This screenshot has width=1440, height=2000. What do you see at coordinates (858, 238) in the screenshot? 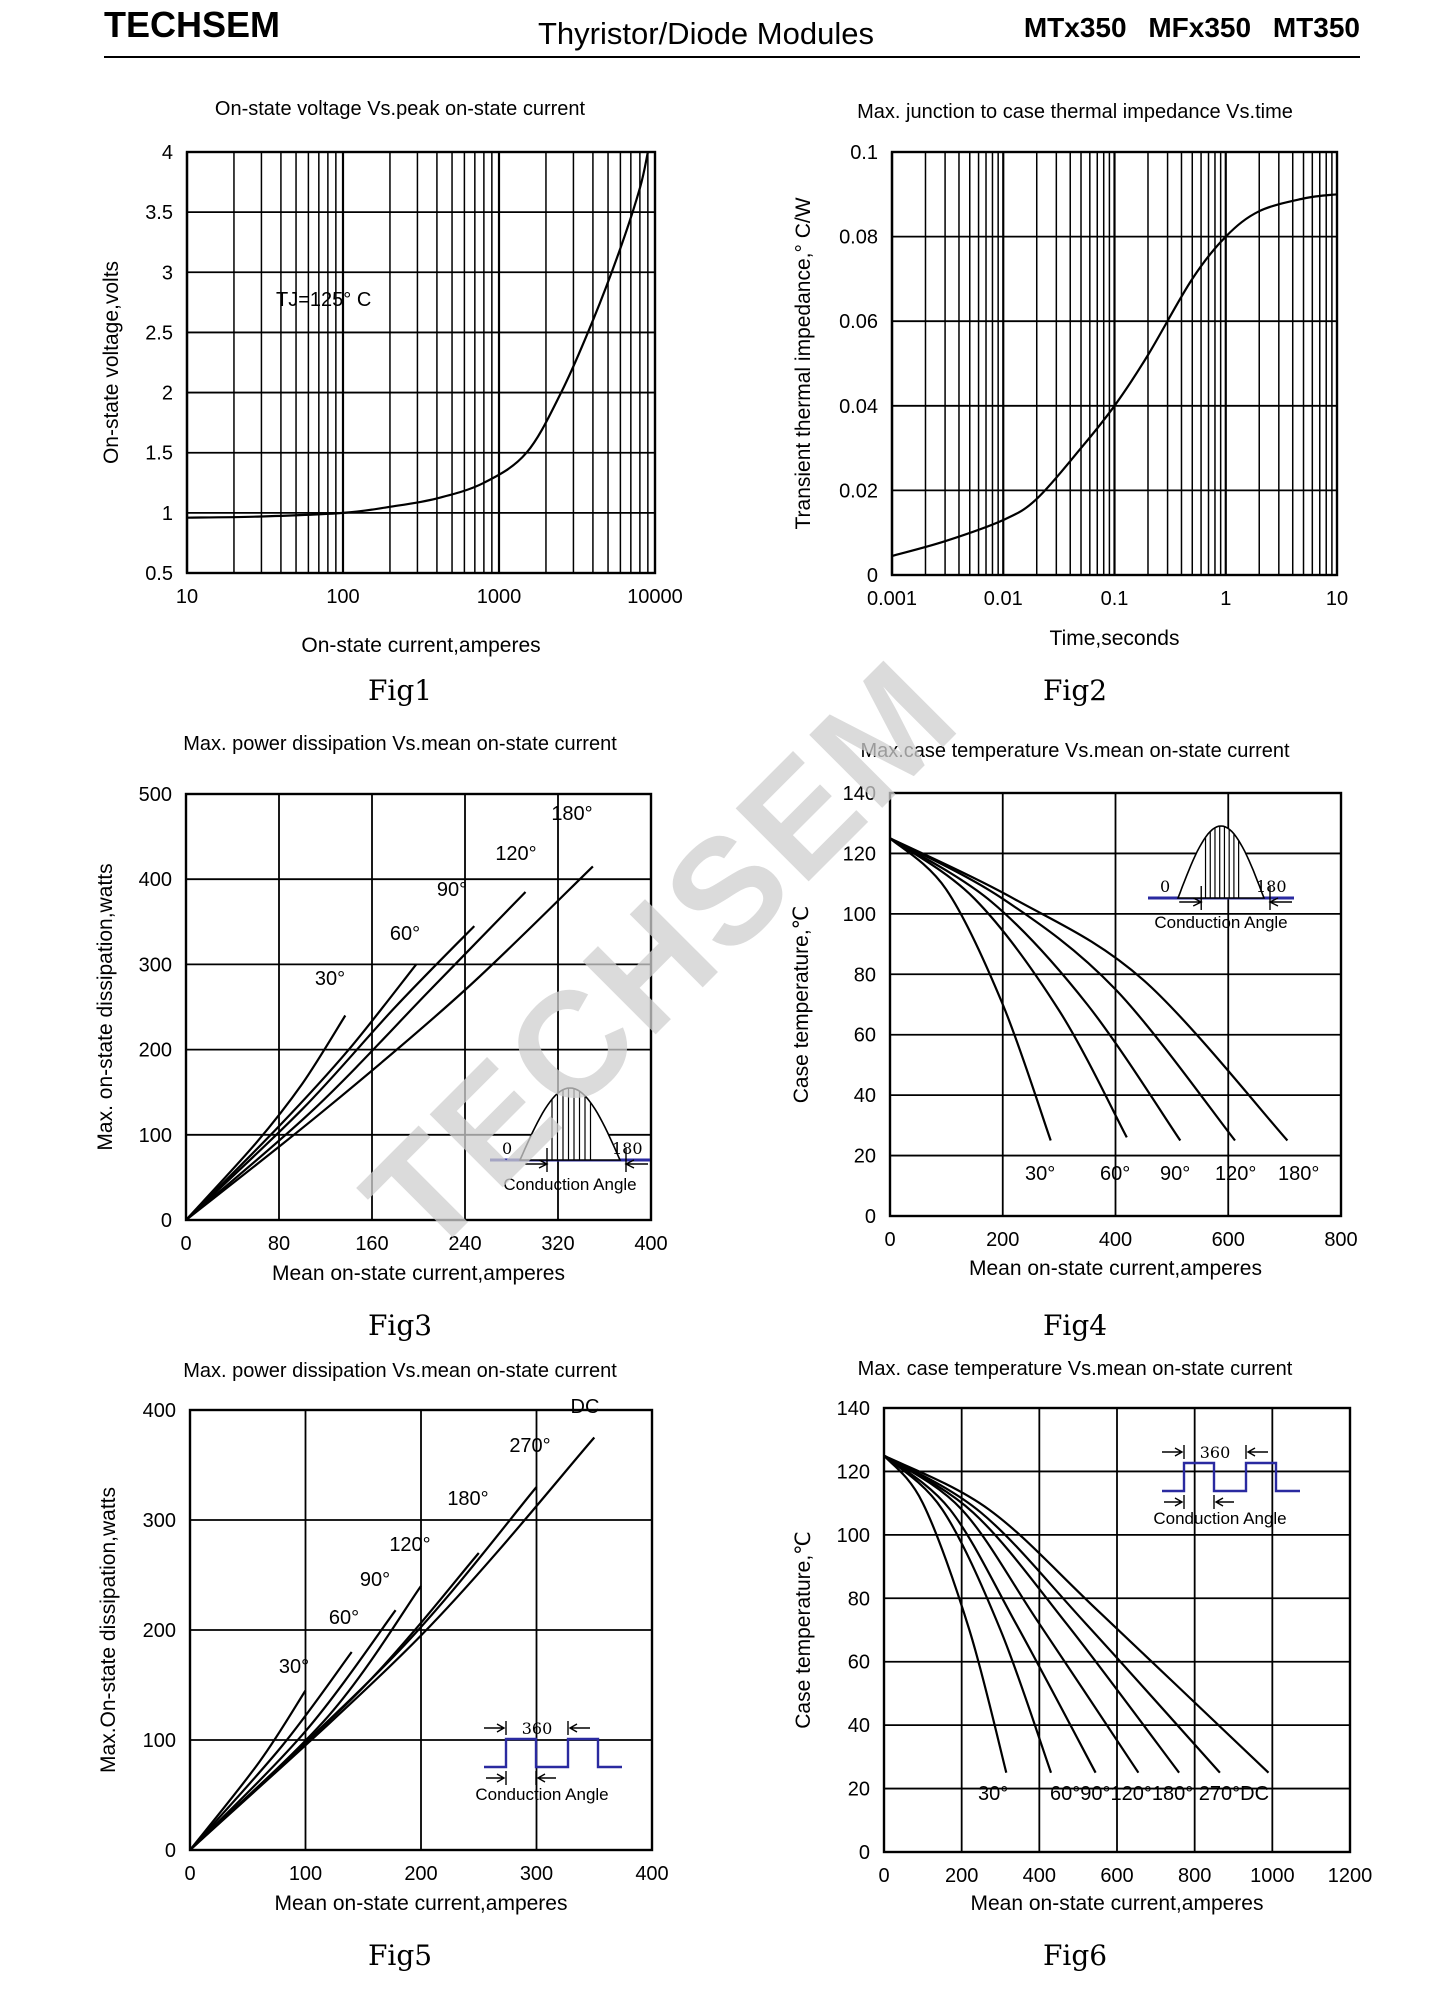
I see `y-tick-label: 0.08` at bounding box center [858, 238].